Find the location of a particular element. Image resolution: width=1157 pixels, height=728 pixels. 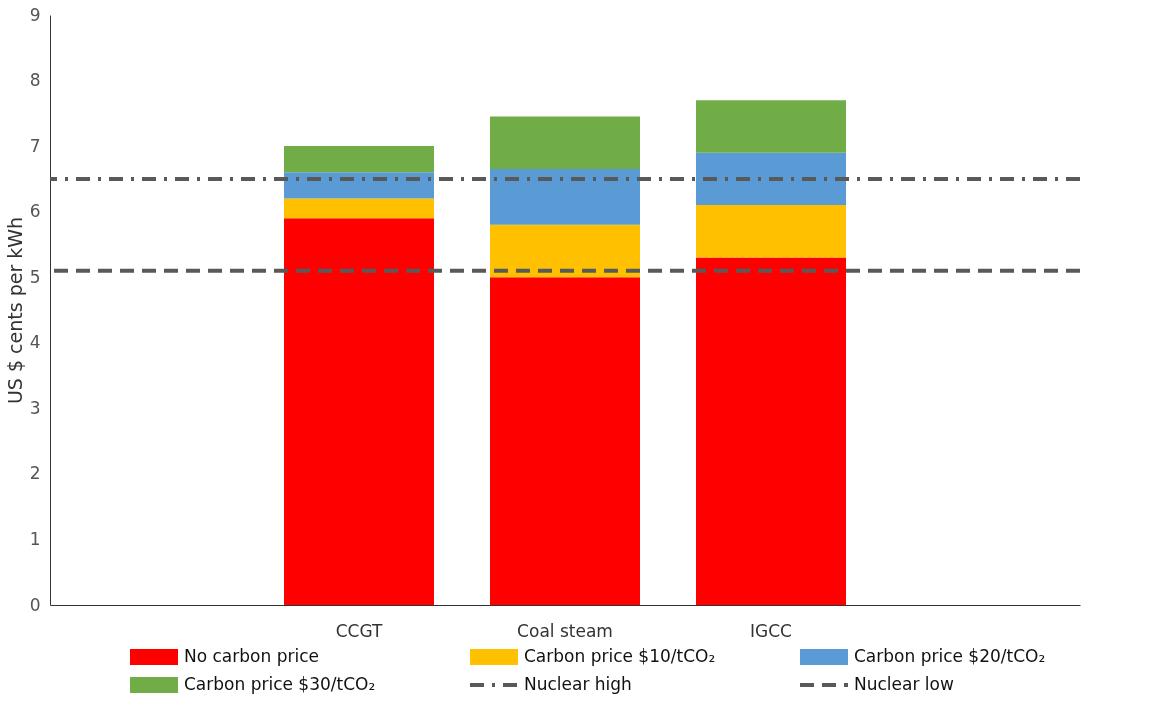

y-tick-label: 6 is located at coordinates (35, 211).